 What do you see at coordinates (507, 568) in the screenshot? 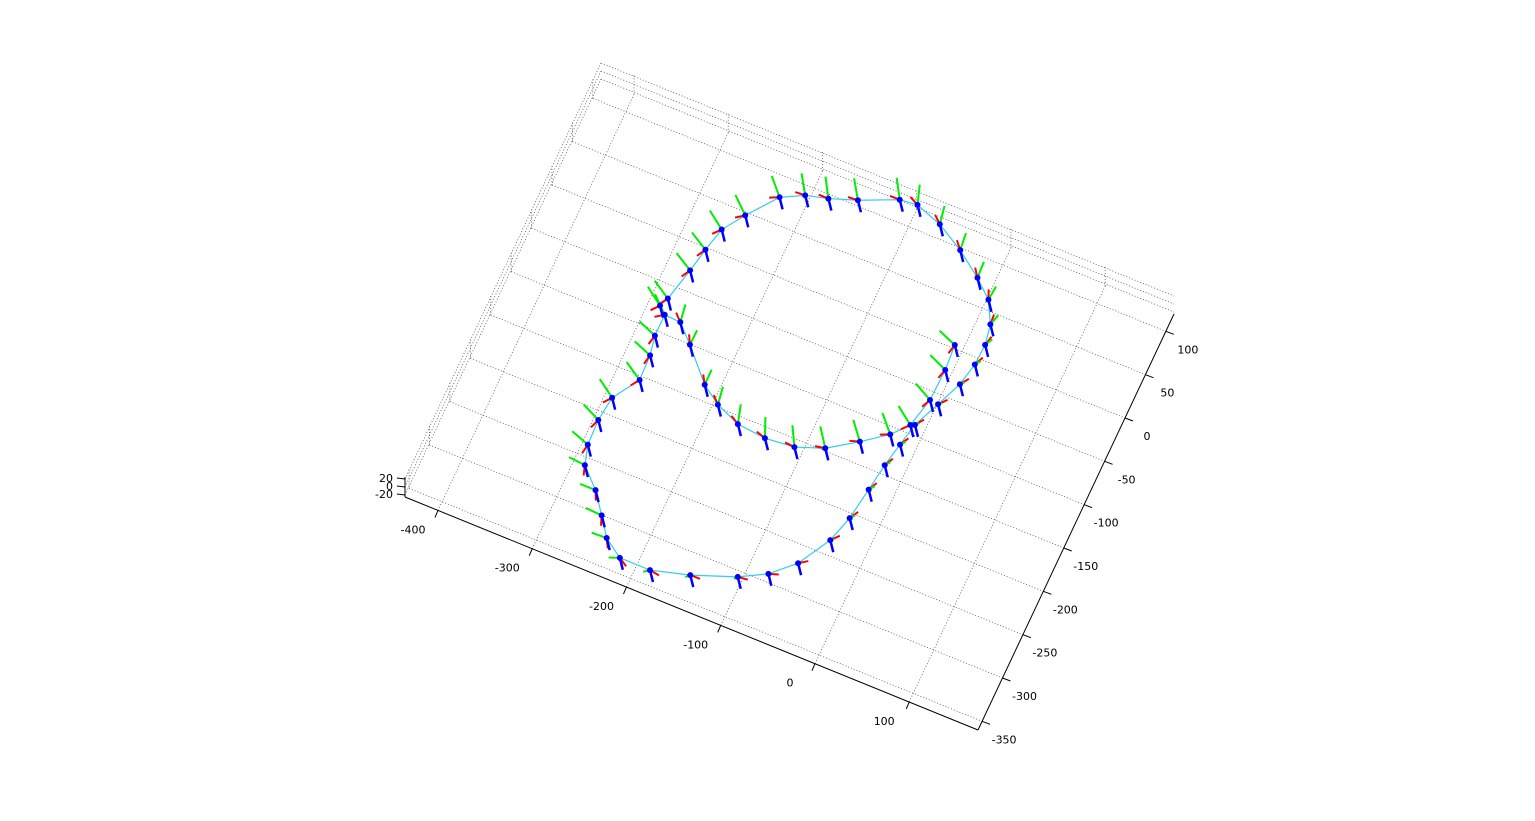
I see `x-tick-label: -300` at bounding box center [507, 568].